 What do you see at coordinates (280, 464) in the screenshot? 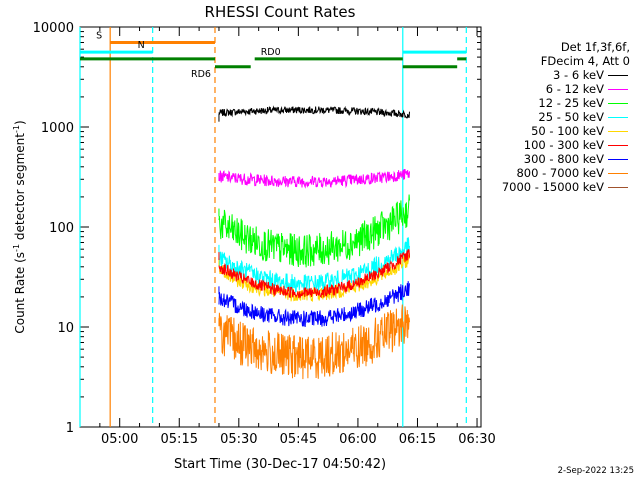
I see `x-axis-label: Start Time (30-Dec-17 04:50:42)` at bounding box center [280, 464].